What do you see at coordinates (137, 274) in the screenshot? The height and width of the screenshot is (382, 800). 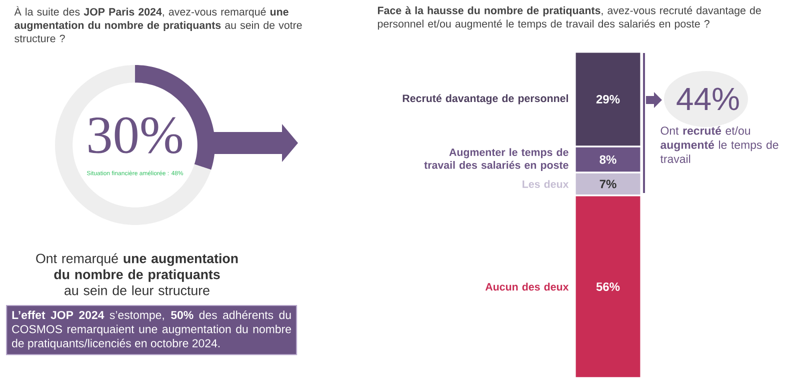 I see `text: Ont remarqué une augmentation du nombre de pratiquants au sein de leur structure` at bounding box center [137, 274].